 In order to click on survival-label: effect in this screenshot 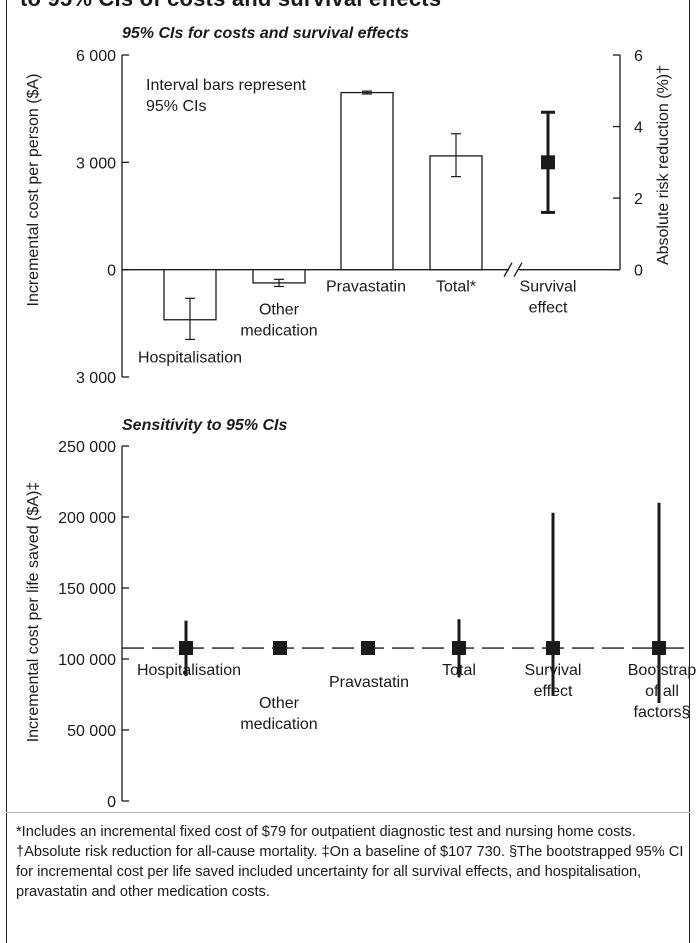, I will do `click(548, 308)`.